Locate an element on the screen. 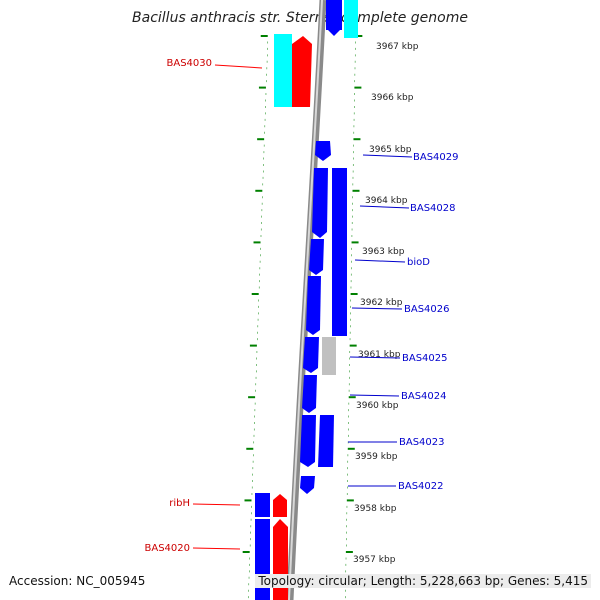 Image resolution: width=600 pixels, height=600 pixels. kbp-label: 3965 kbp is located at coordinates (390, 150).